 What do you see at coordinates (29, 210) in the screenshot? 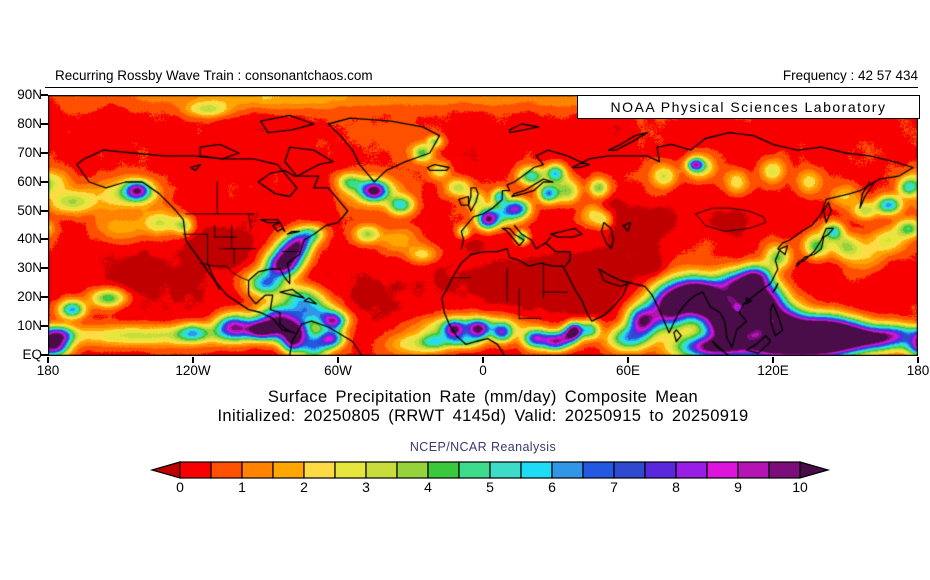
I see `lat-tick-label: 50N` at bounding box center [29, 210].